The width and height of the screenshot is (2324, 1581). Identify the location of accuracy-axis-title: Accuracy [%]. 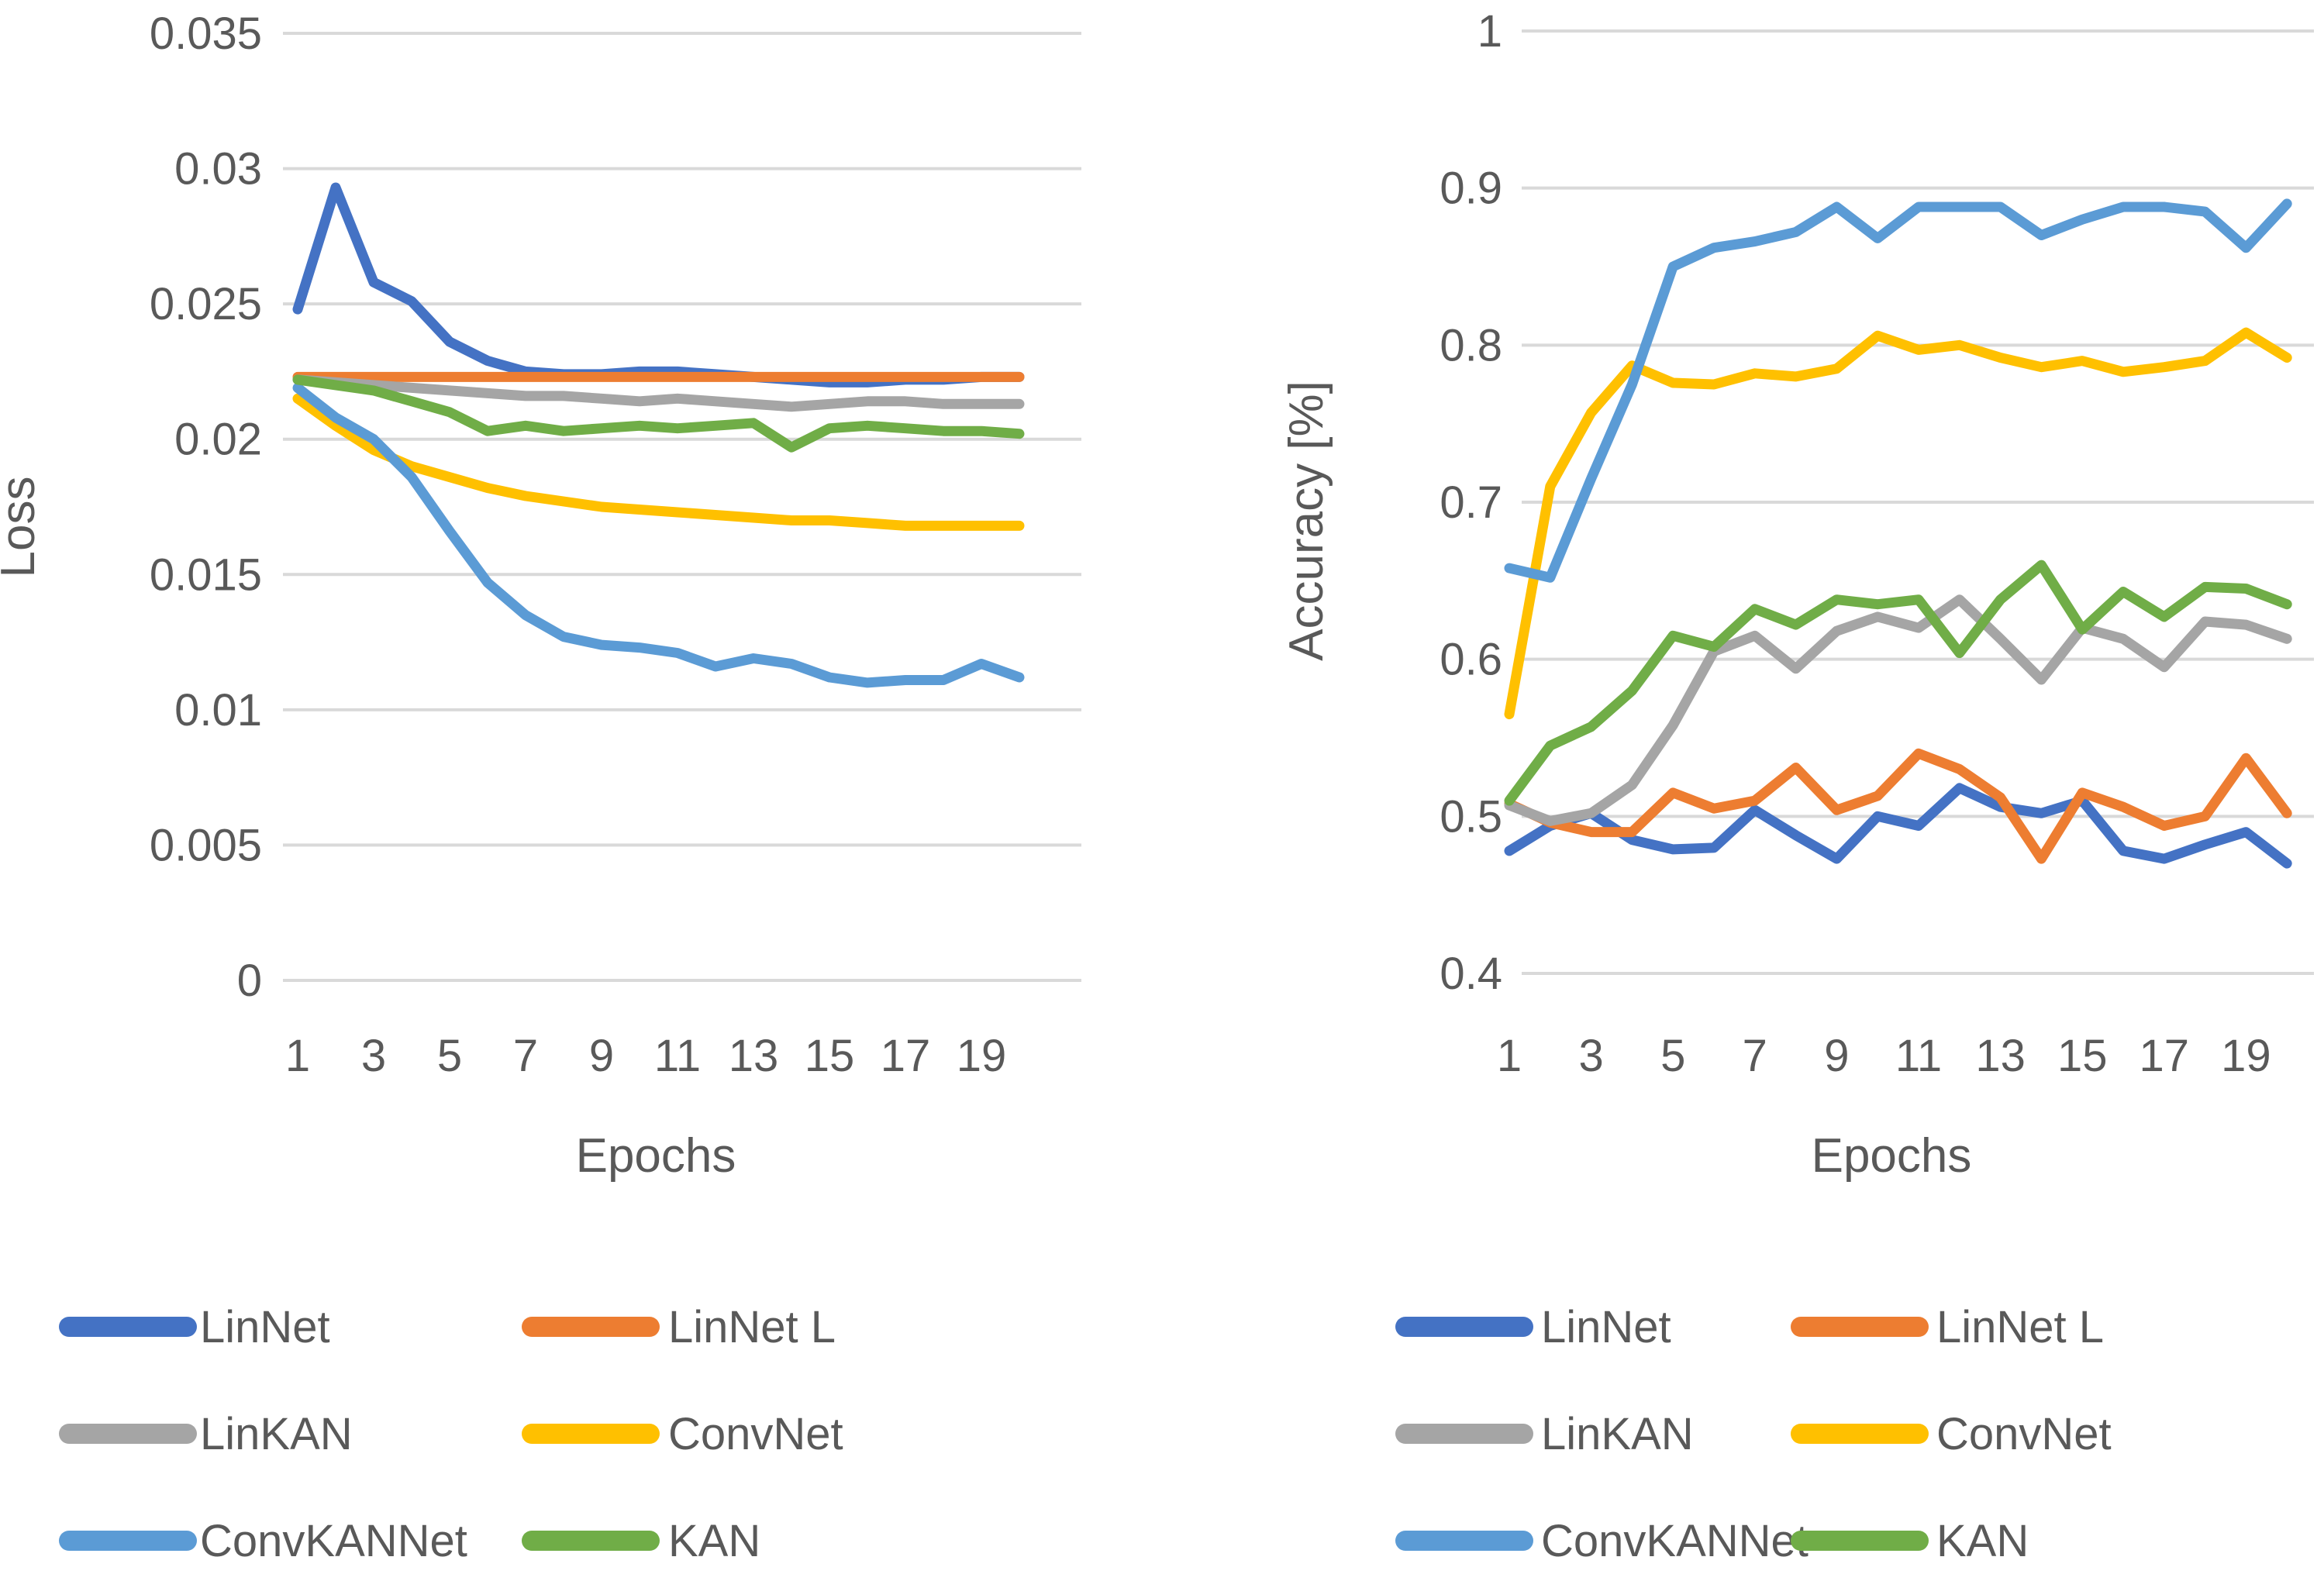
(1306, 521).